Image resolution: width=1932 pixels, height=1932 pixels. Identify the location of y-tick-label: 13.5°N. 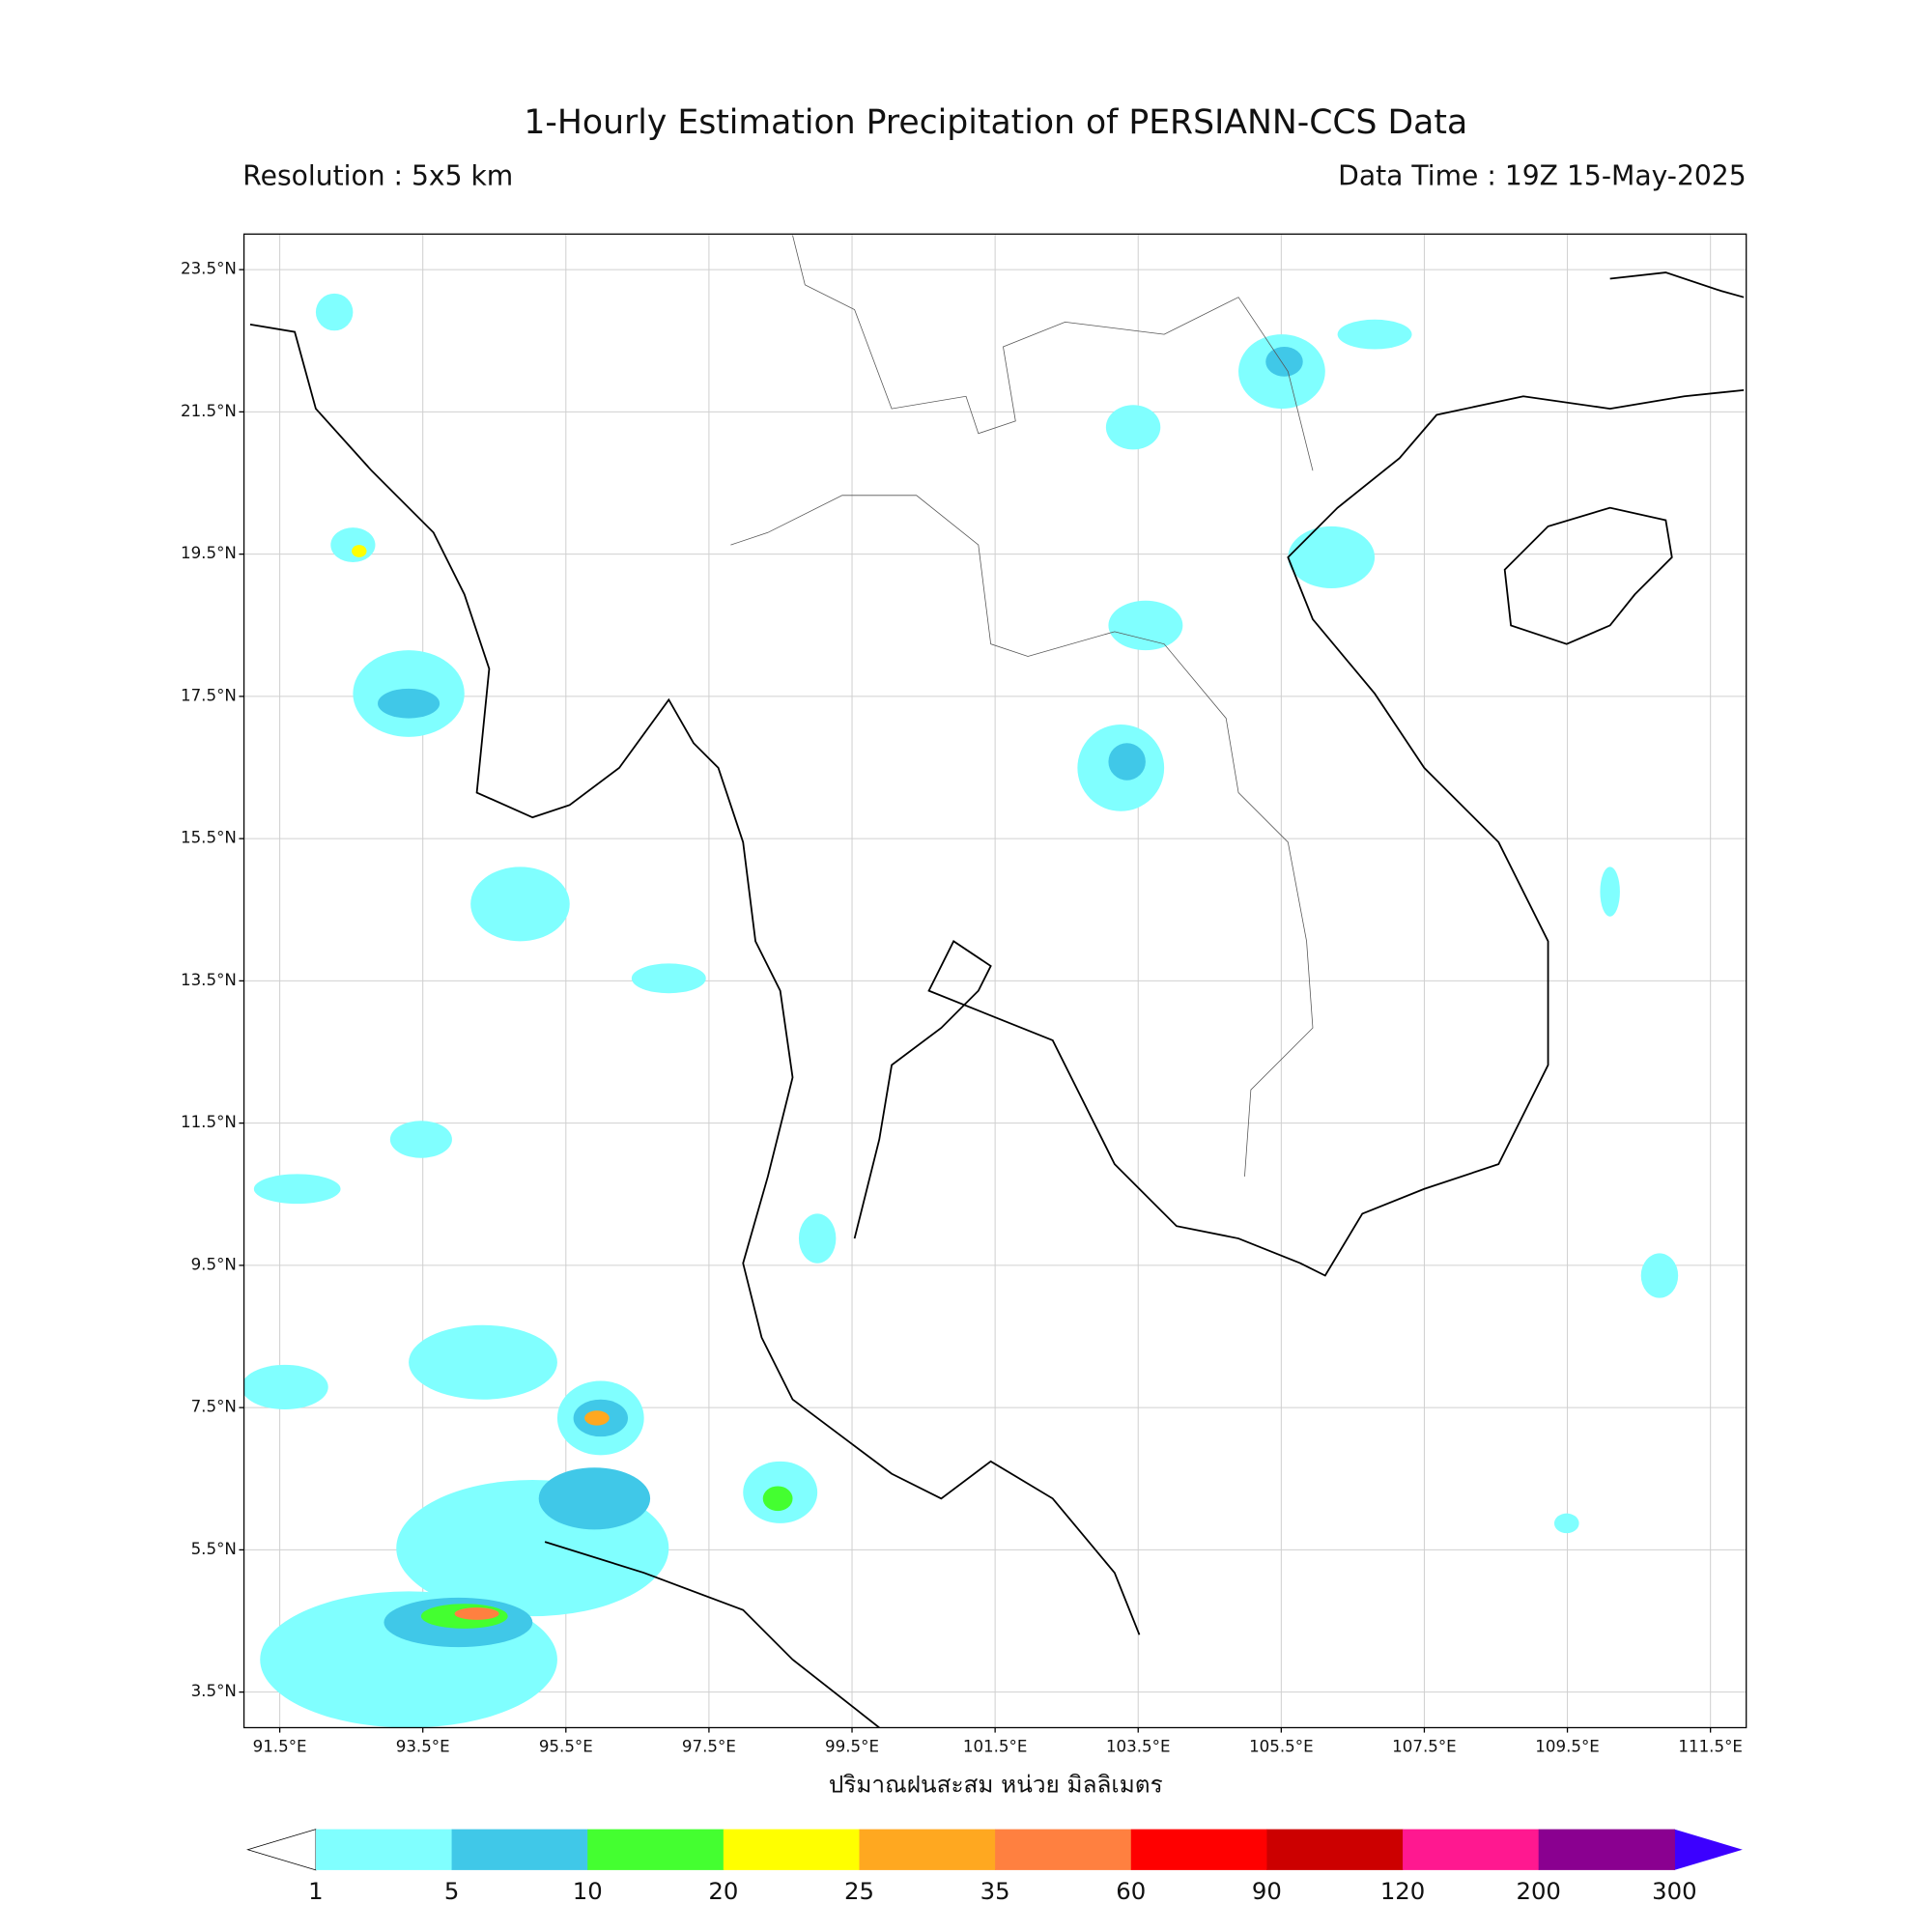
(209, 980).